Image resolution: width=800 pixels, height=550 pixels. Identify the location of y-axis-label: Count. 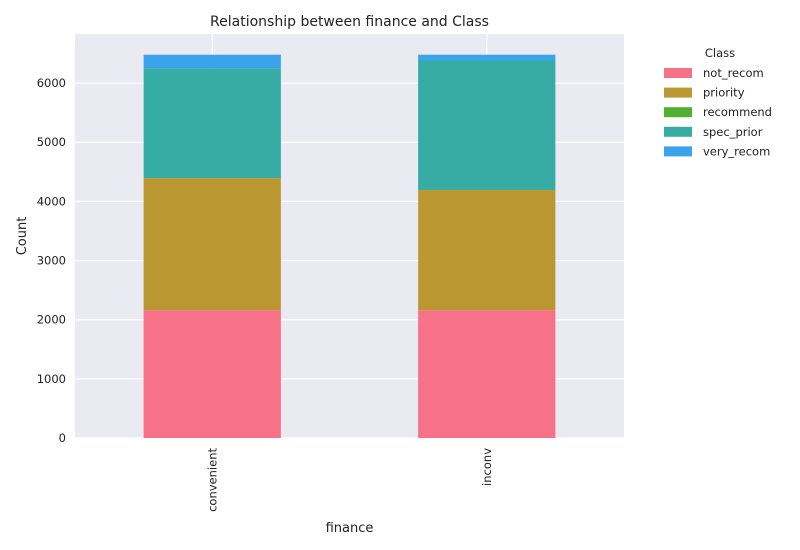
(22, 236).